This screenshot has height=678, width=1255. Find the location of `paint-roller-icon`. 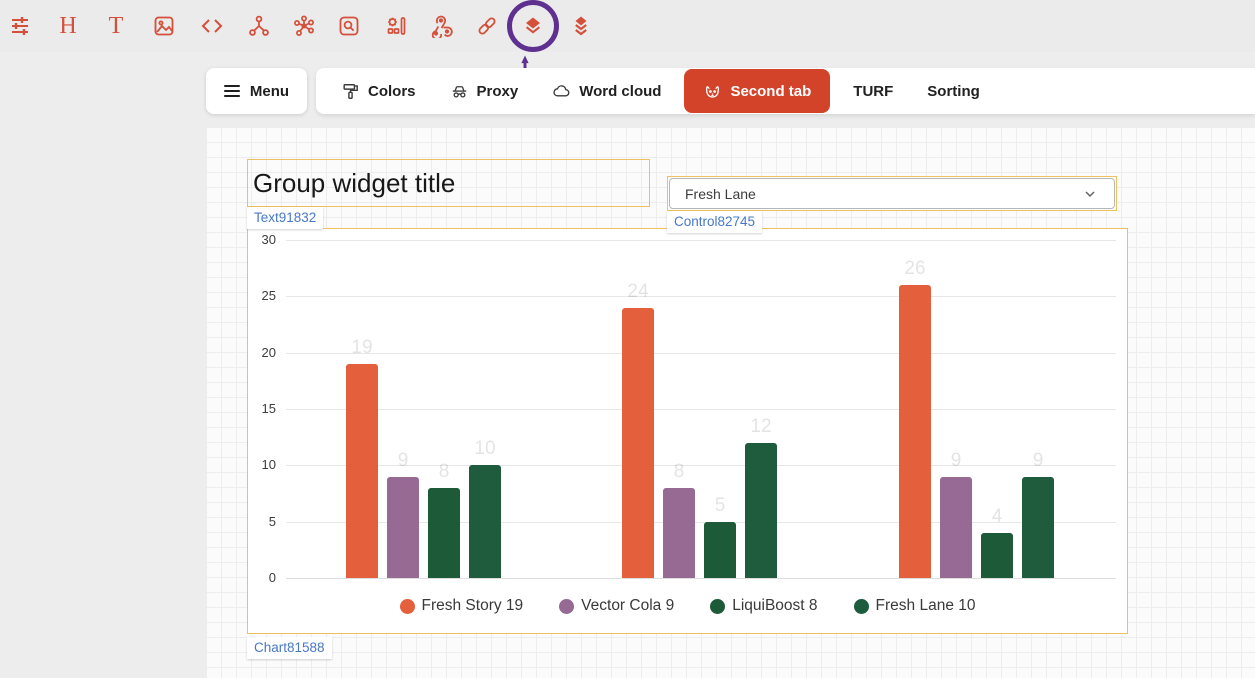

paint-roller-icon is located at coordinates (350, 91).